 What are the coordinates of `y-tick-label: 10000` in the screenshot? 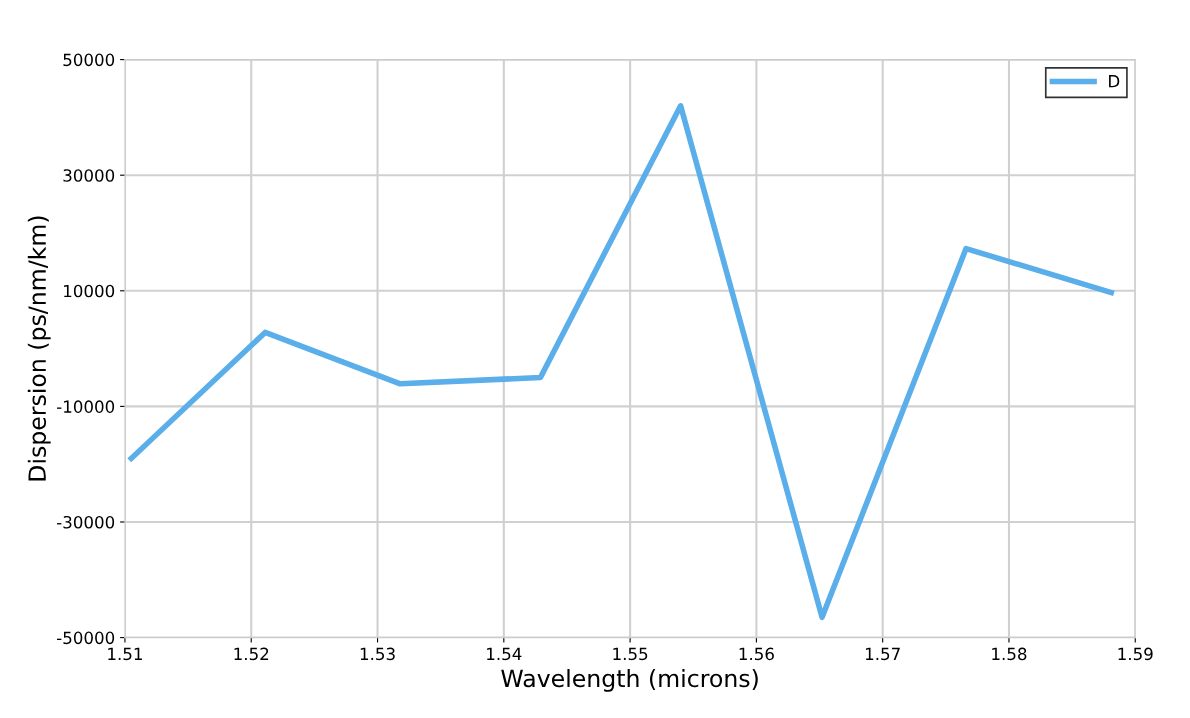 It's located at (89, 291).